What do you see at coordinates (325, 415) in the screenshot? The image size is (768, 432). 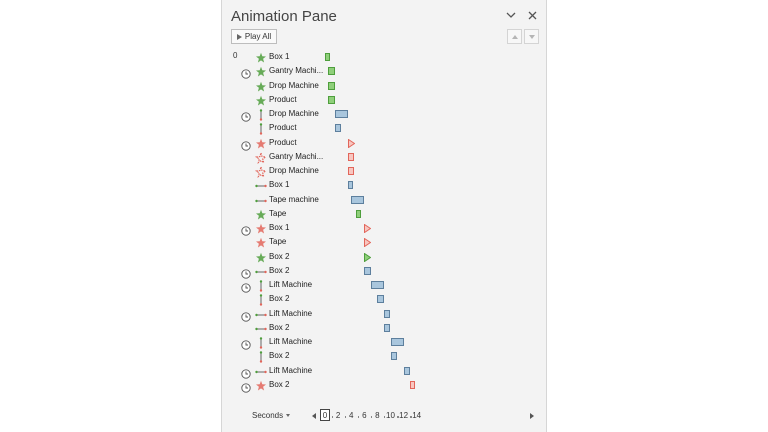 I see `timeline-zero-marker` at bounding box center [325, 415].